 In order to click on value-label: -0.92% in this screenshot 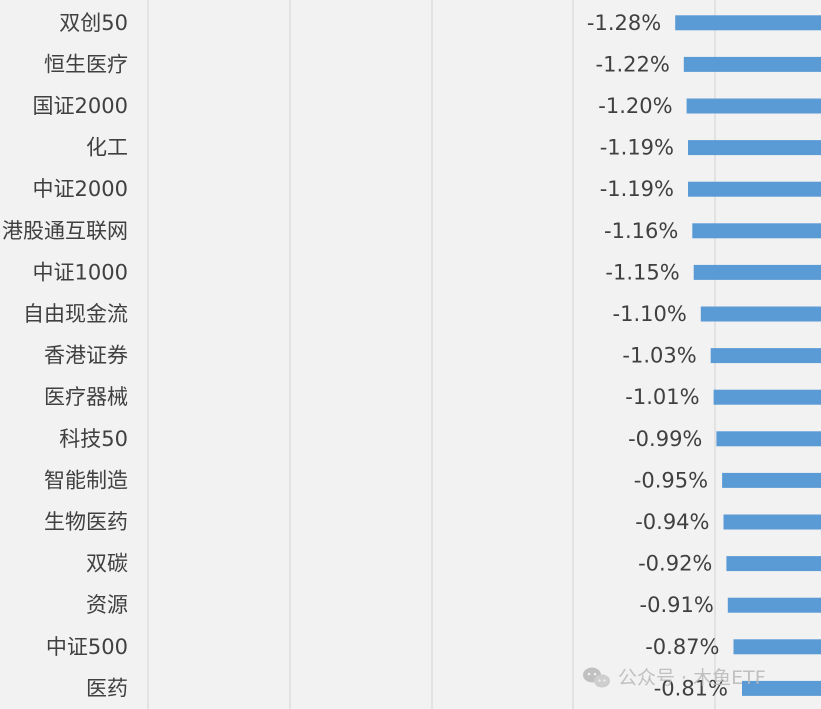, I will do `click(675, 564)`.